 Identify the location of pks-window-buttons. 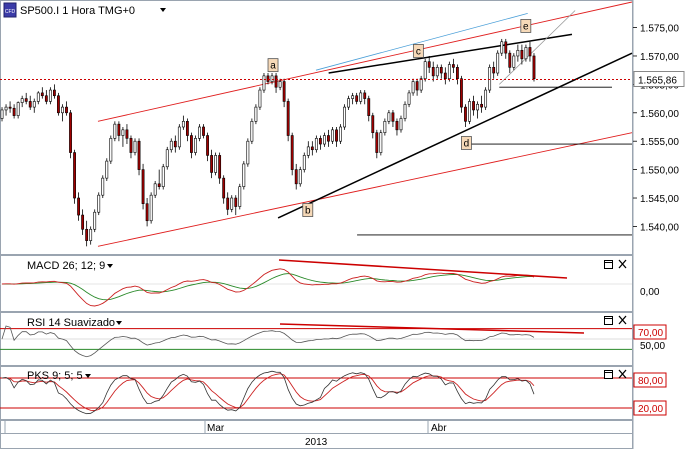
(615, 374).